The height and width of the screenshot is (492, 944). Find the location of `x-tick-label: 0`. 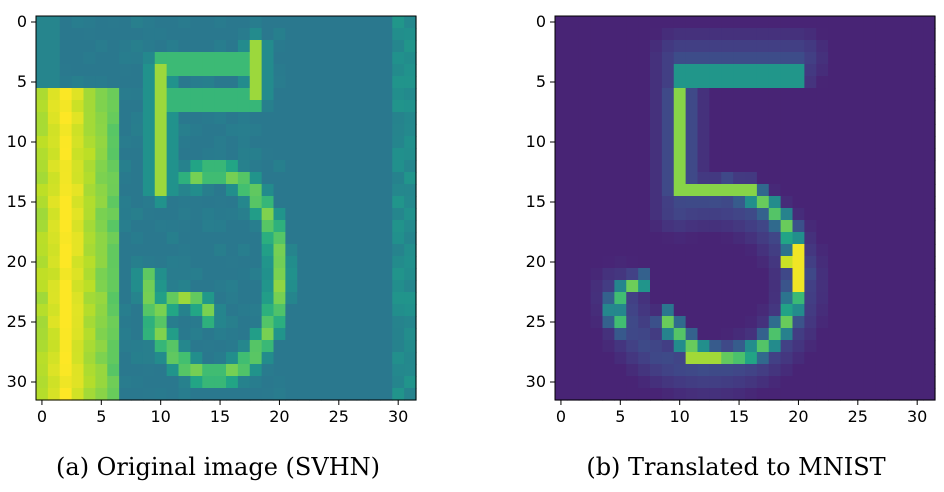

x-tick-label: 0 is located at coordinates (42, 416).